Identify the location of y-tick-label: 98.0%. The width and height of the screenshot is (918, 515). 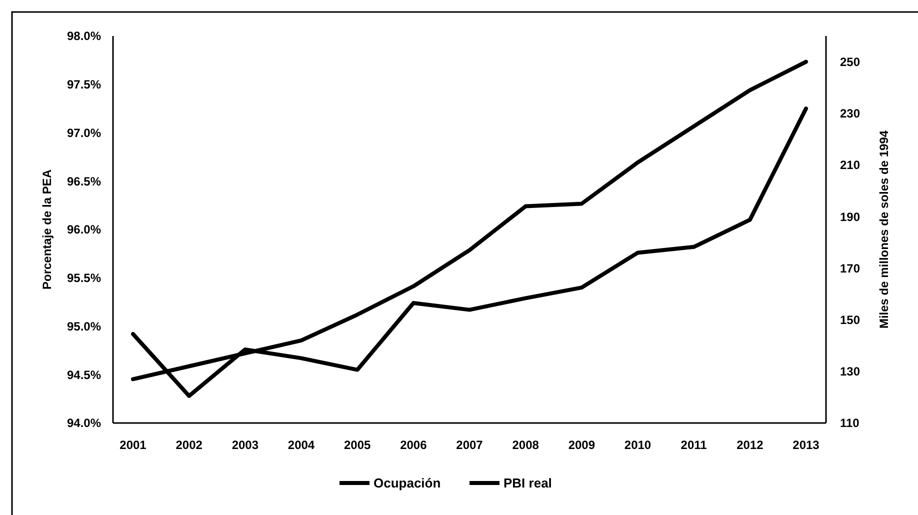
(84, 36).